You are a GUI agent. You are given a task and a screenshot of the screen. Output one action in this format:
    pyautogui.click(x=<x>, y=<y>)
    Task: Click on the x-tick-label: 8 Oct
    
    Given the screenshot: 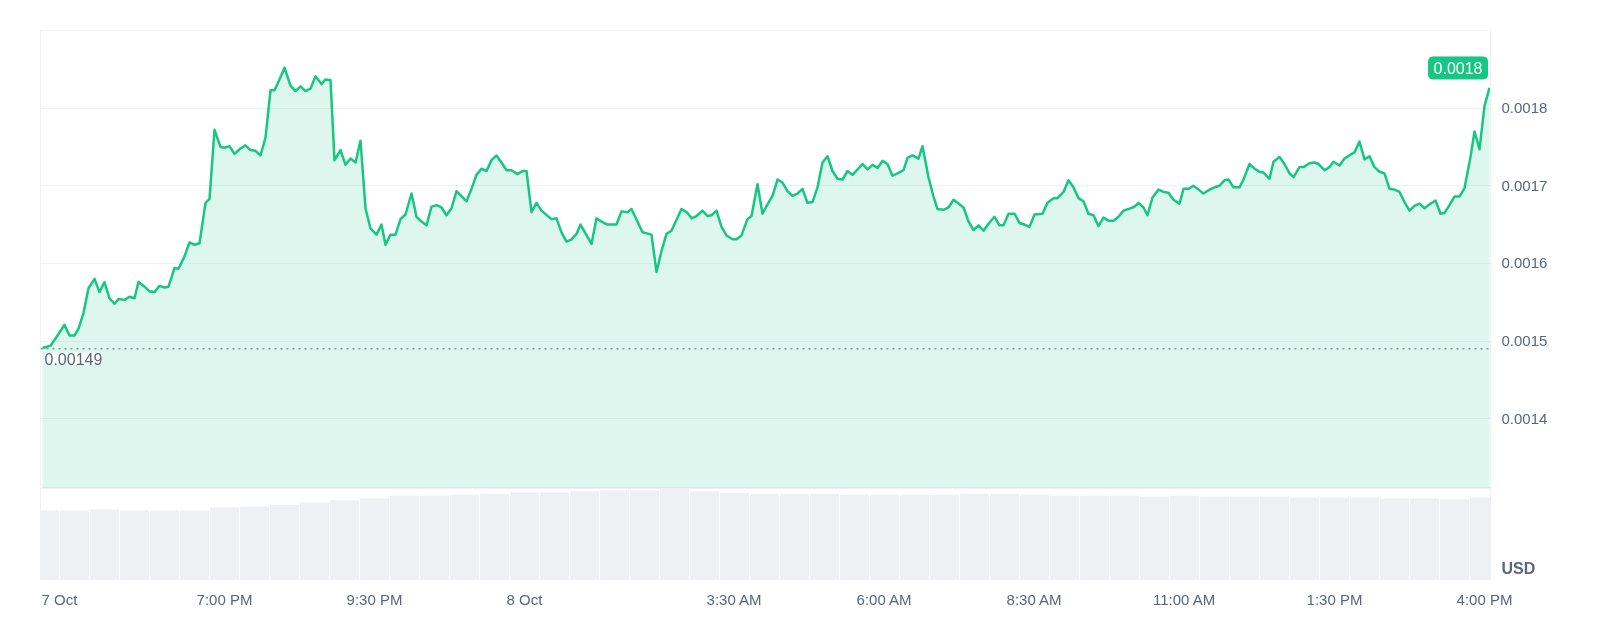 What is the action you would take?
    pyautogui.click(x=525, y=599)
    